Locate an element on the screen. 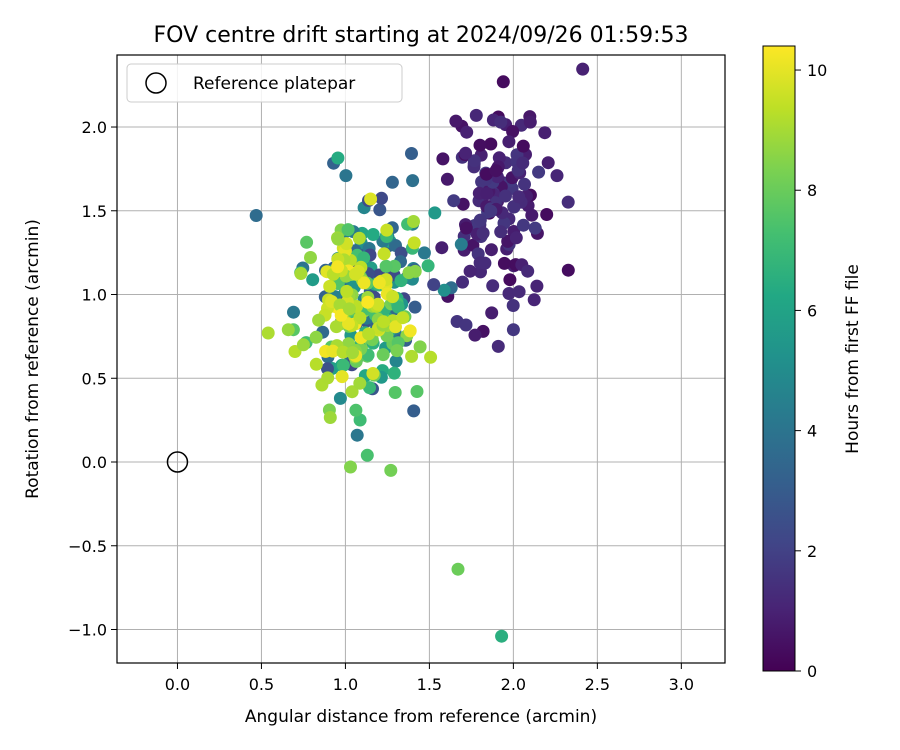 The height and width of the screenshot is (750, 900). x-axis-ticks: 0.0 0.5 1.0 1.5 2.0 2.5 3.0 is located at coordinates (429, 678).